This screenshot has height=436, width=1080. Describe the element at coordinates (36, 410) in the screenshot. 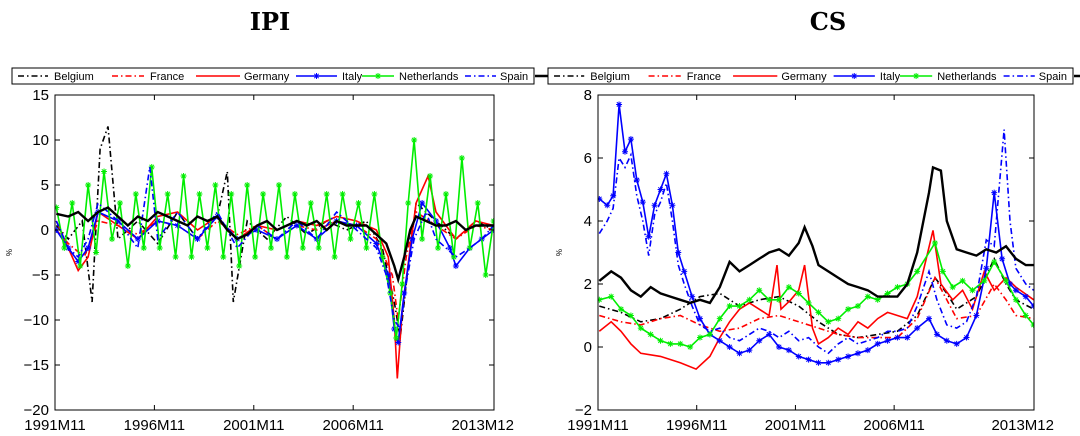

I see `y-tick-label: −20` at that location.